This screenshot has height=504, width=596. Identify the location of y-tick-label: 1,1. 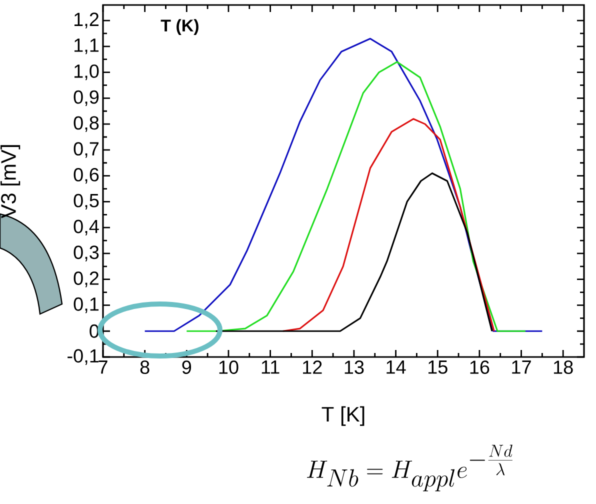
(86, 46).